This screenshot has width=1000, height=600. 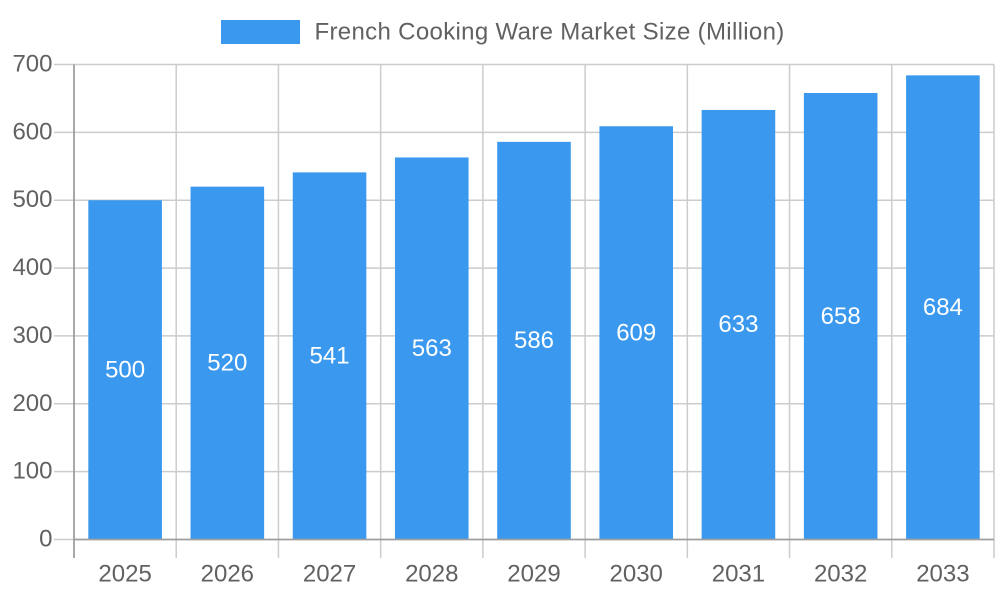 What do you see at coordinates (534, 340) in the screenshot?
I see `svg-text: 586` at bounding box center [534, 340].